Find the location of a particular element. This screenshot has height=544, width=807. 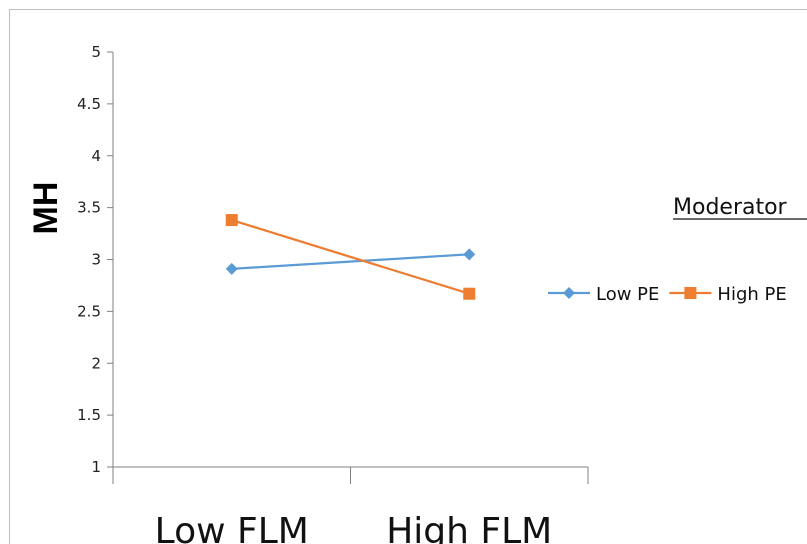

series-line-high-pe is located at coordinates (350, 257).